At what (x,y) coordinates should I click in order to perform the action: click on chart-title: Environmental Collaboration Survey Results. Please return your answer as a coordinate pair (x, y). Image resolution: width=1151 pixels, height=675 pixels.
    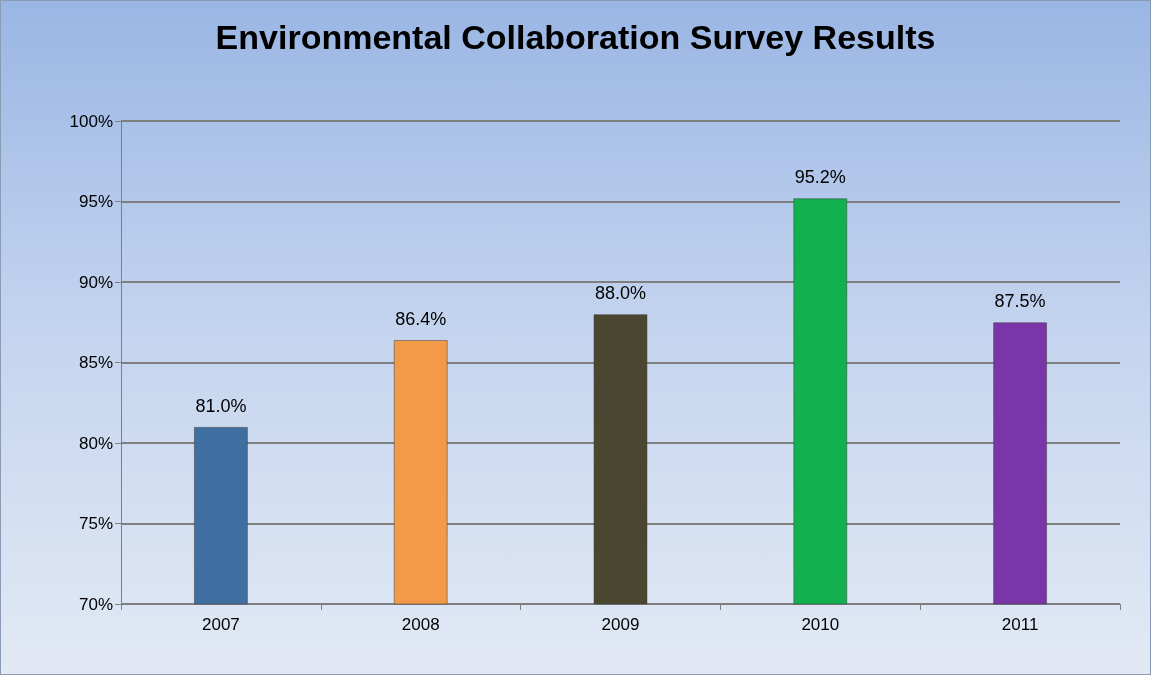
    Looking at the image, I should click on (575, 37).